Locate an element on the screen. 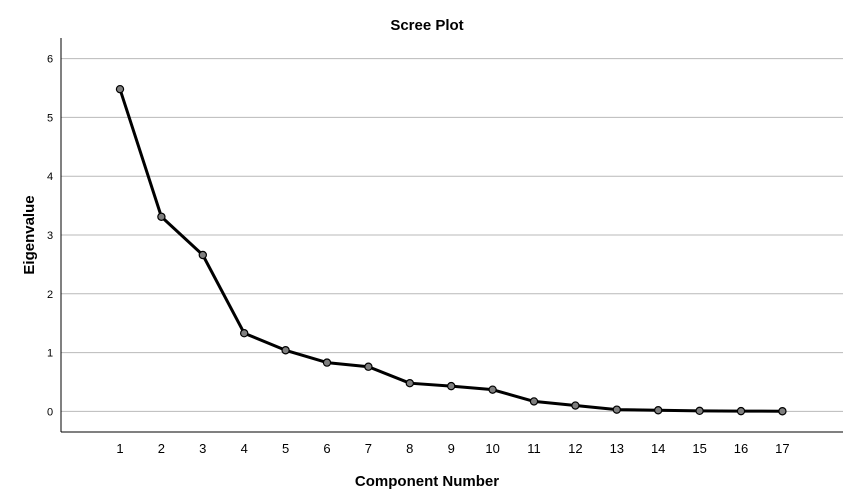 The image size is (854, 504). x-tick-label: 7 is located at coordinates (368, 448).